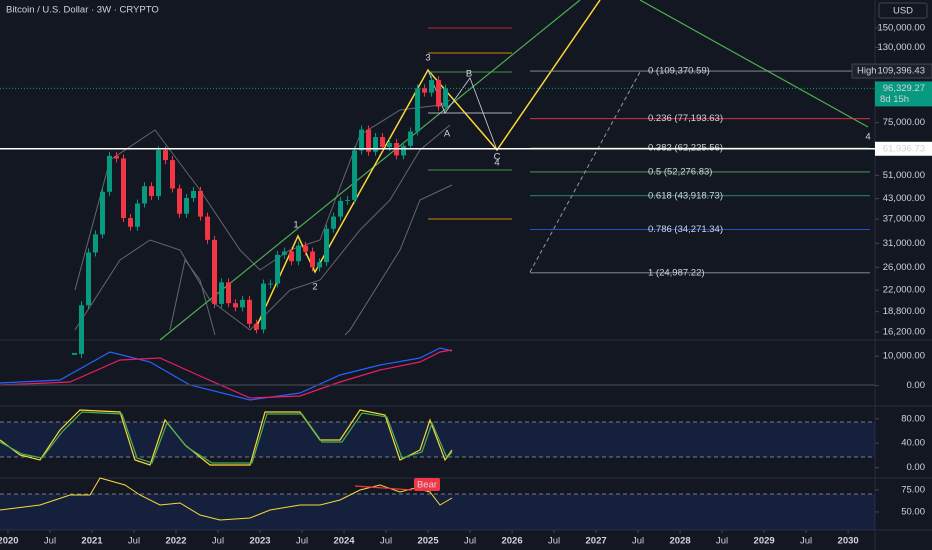 The image size is (932, 550). I want to click on level-tag, so click(903, 148).